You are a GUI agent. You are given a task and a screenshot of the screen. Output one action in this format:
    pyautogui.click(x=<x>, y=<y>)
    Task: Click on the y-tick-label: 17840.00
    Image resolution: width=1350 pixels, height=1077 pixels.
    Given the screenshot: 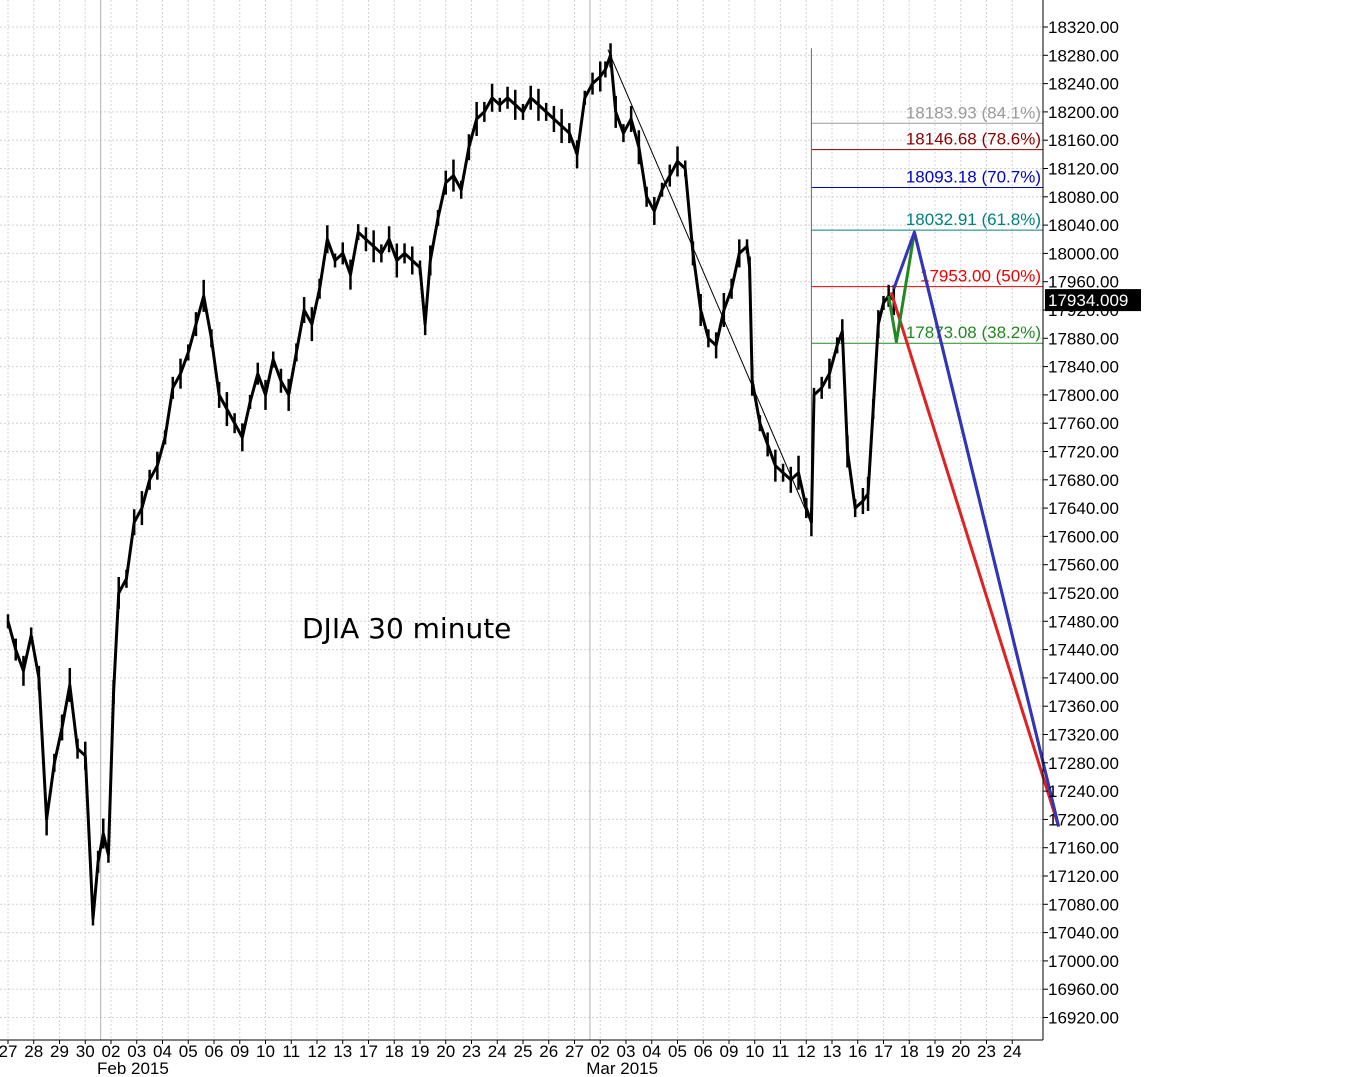 What is the action you would take?
    pyautogui.click(x=1083, y=367)
    